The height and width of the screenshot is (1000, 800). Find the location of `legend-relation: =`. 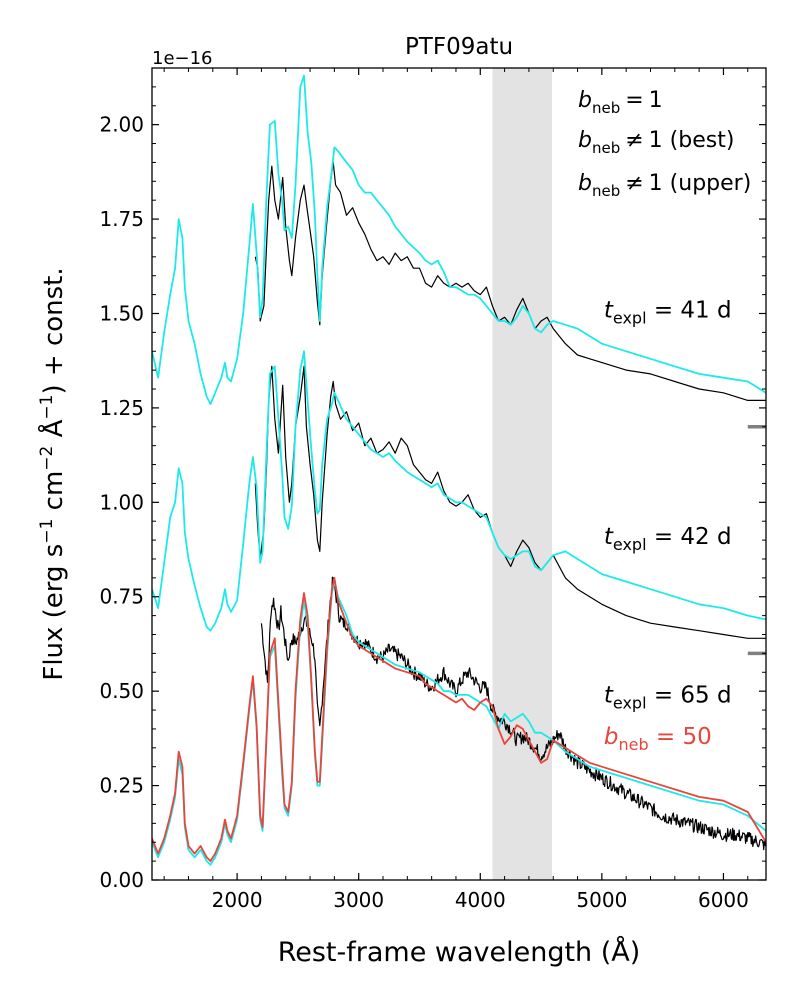

legend-relation: = is located at coordinates (634, 100).